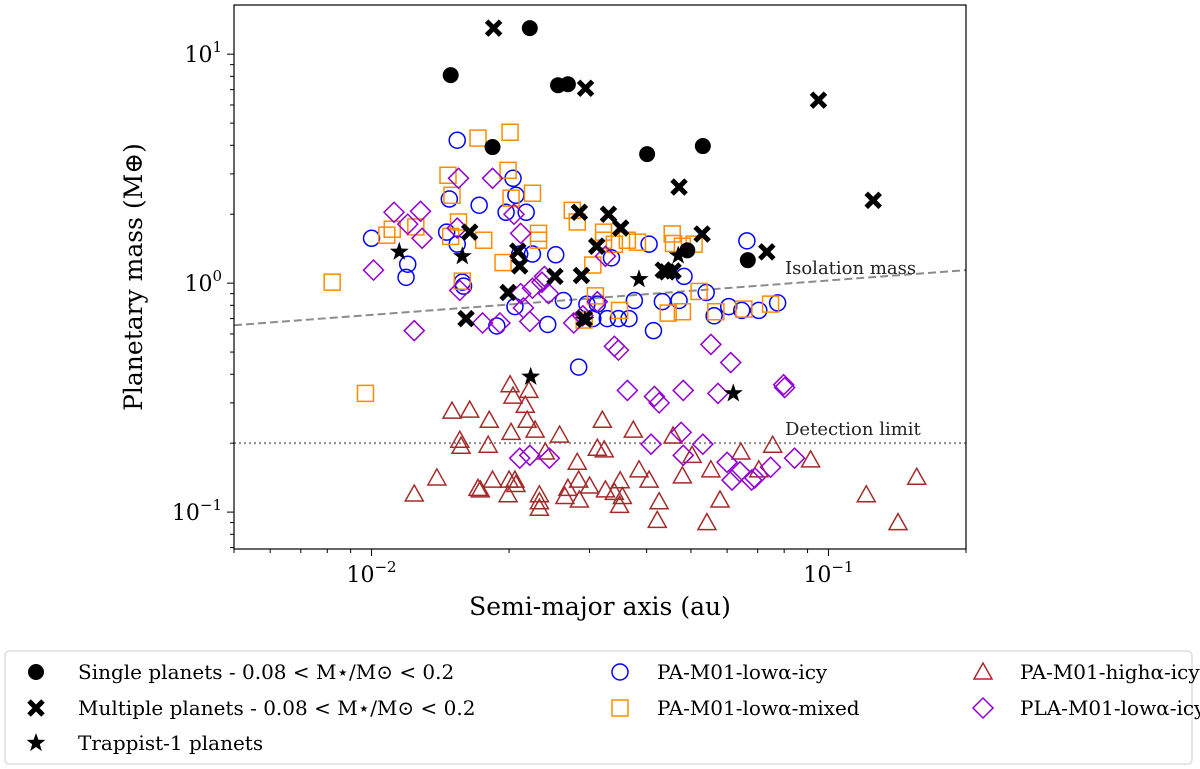 The width and height of the screenshot is (1200, 769). I want to click on isolation-mass-annotation: Isolation mass, so click(850, 268).